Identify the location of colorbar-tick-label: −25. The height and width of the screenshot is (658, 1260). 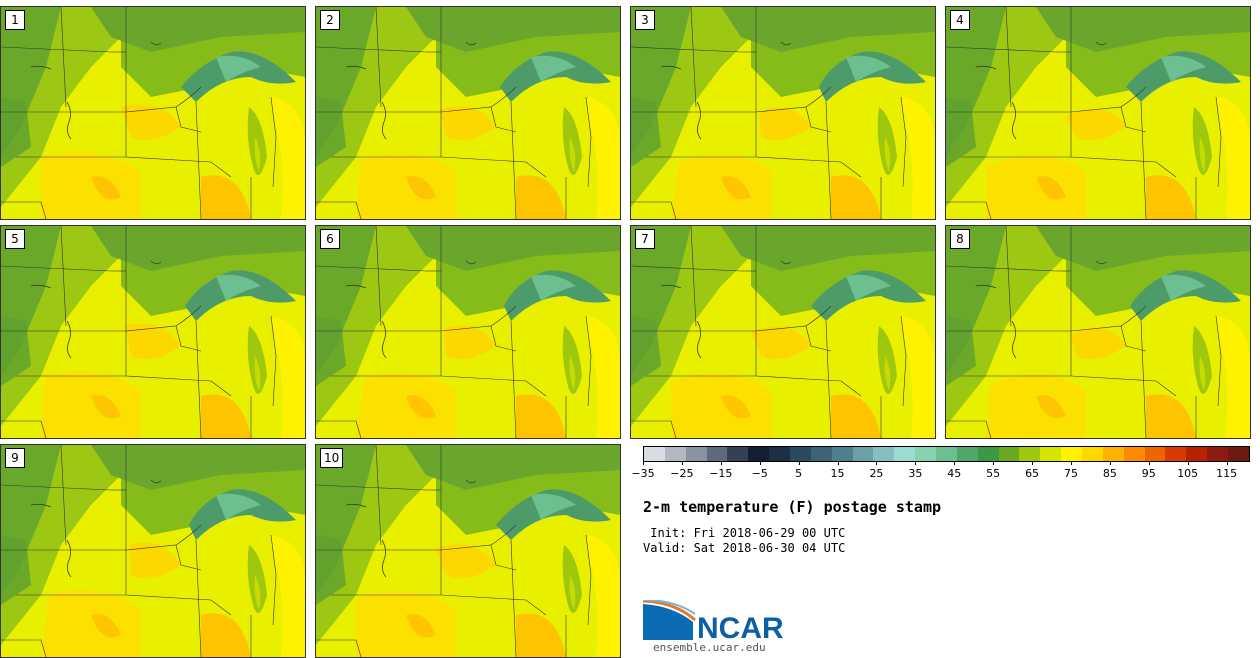
(682, 473).